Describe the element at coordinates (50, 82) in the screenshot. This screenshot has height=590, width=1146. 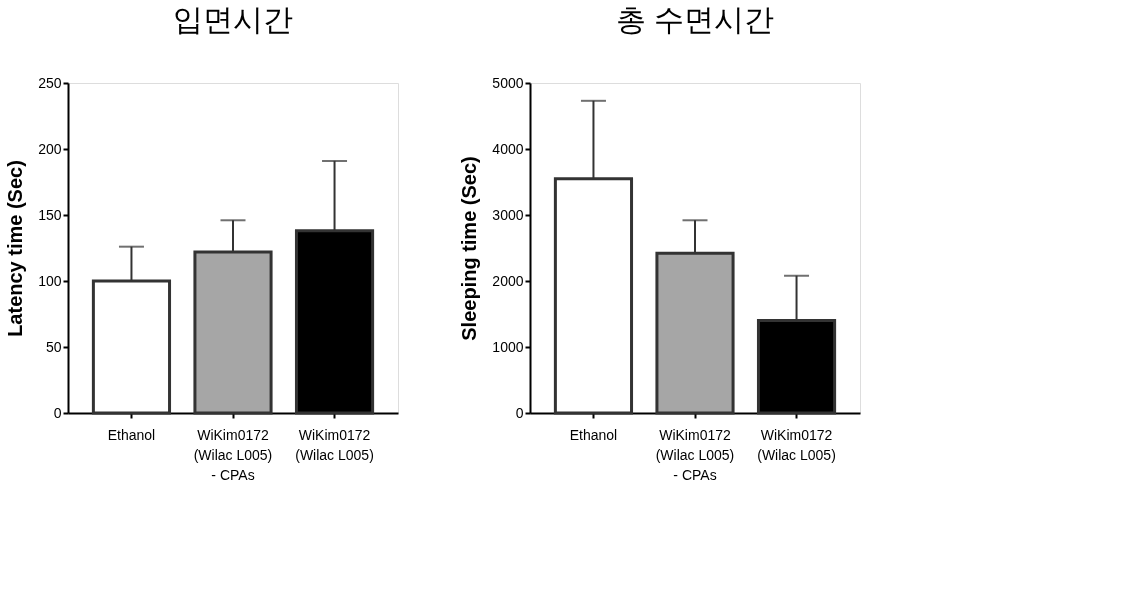
I see `y-tick-label: 250` at that location.